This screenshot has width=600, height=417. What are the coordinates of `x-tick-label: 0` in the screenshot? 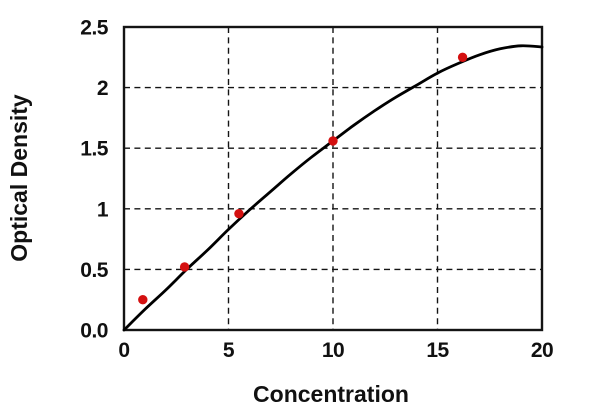 It's located at (123, 350).